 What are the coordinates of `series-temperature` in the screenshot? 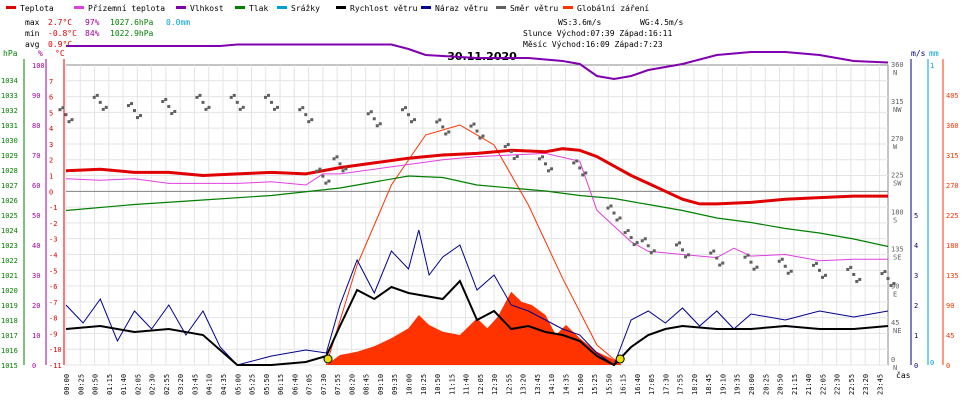 It's located at (476, 176).